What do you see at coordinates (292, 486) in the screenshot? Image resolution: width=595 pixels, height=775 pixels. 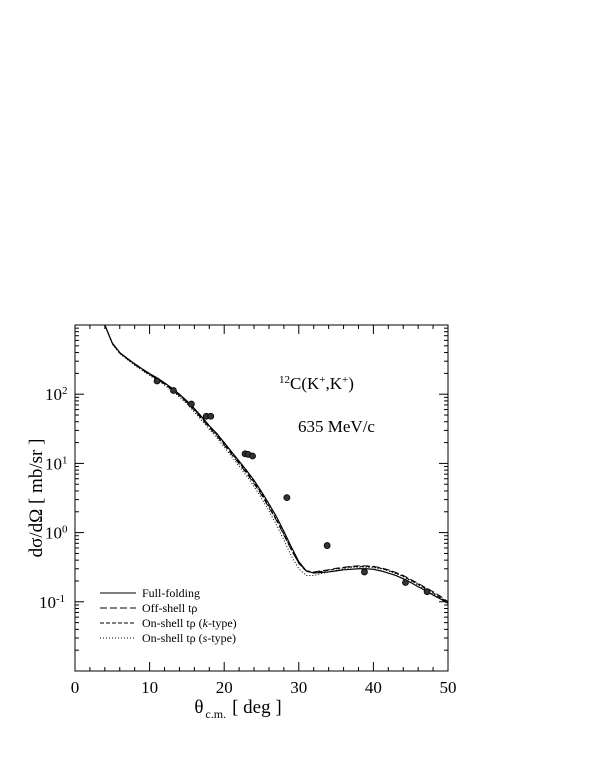 I see `data-points-layer` at bounding box center [292, 486].